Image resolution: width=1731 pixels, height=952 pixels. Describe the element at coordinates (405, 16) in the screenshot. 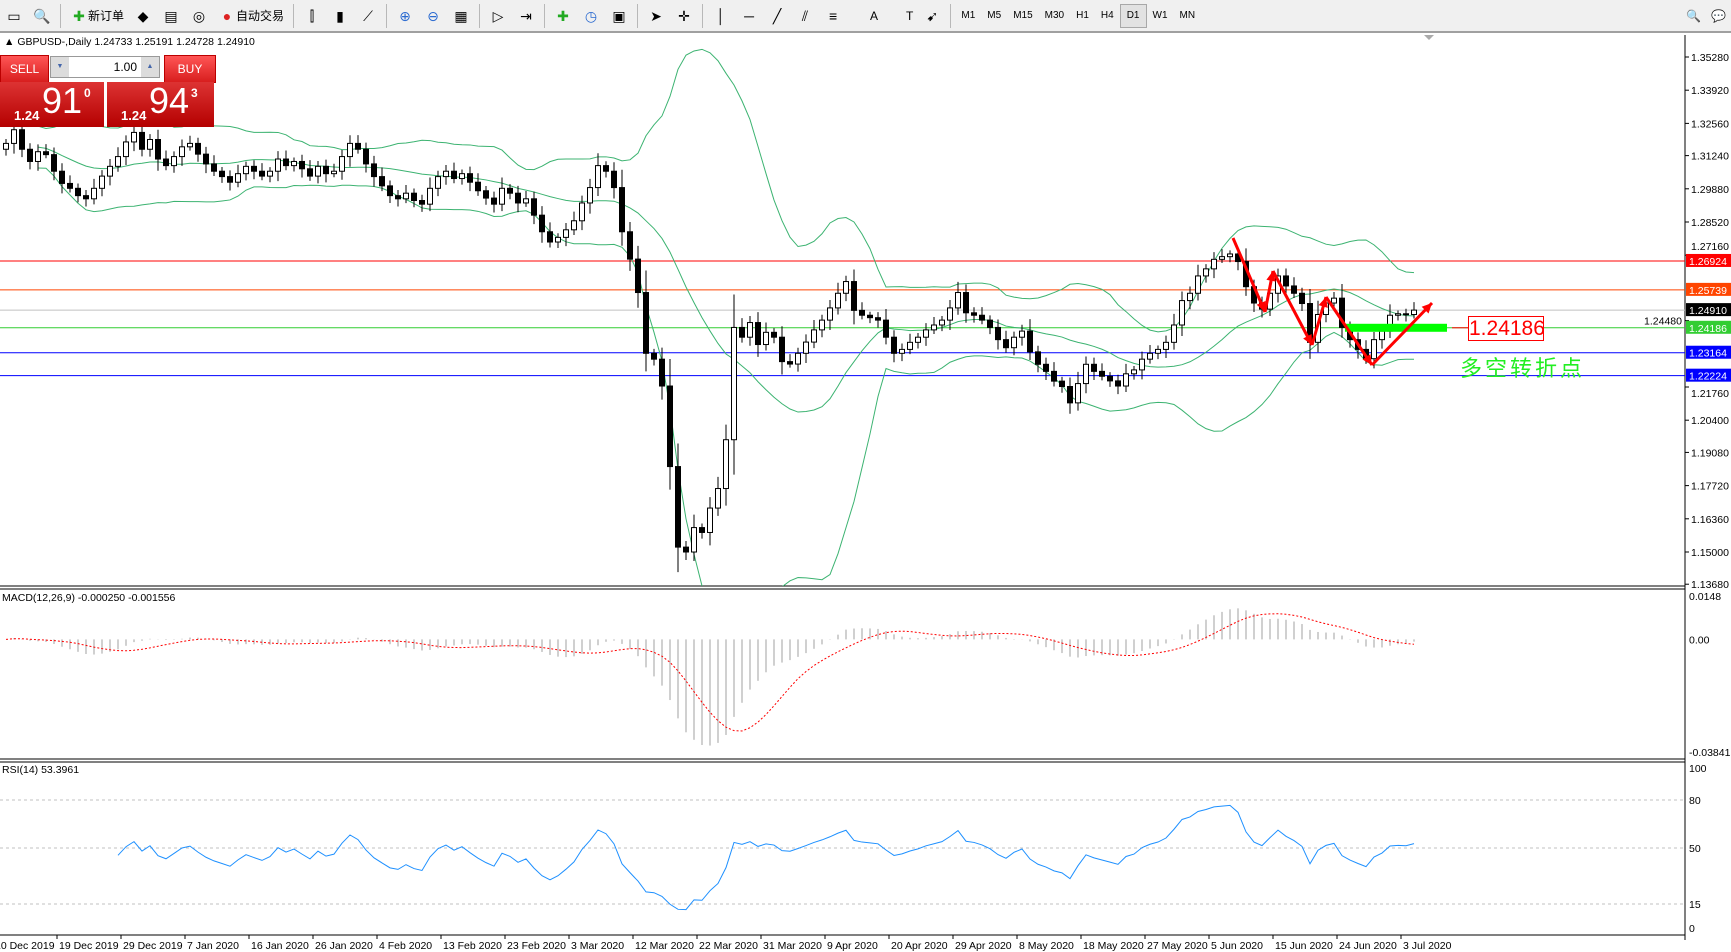

I see `zoom-in-button: ⊕` at that location.